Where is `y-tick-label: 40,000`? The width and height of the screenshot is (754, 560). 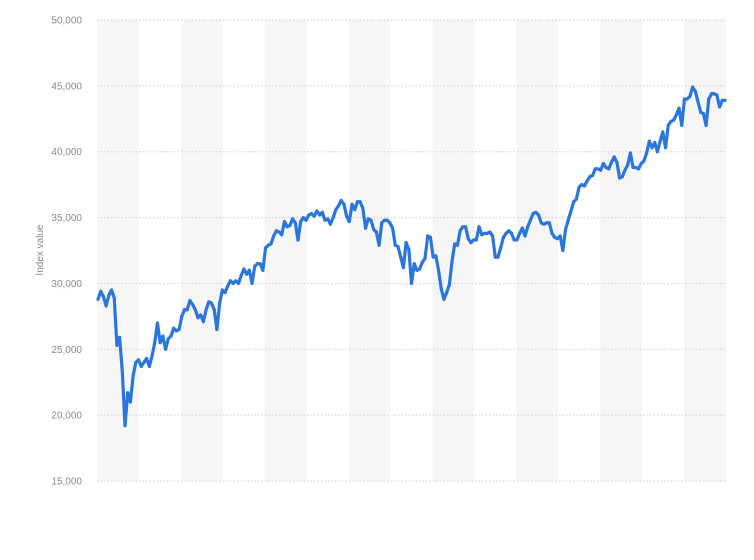
y-tick-label: 40,000 is located at coordinates (66, 152).